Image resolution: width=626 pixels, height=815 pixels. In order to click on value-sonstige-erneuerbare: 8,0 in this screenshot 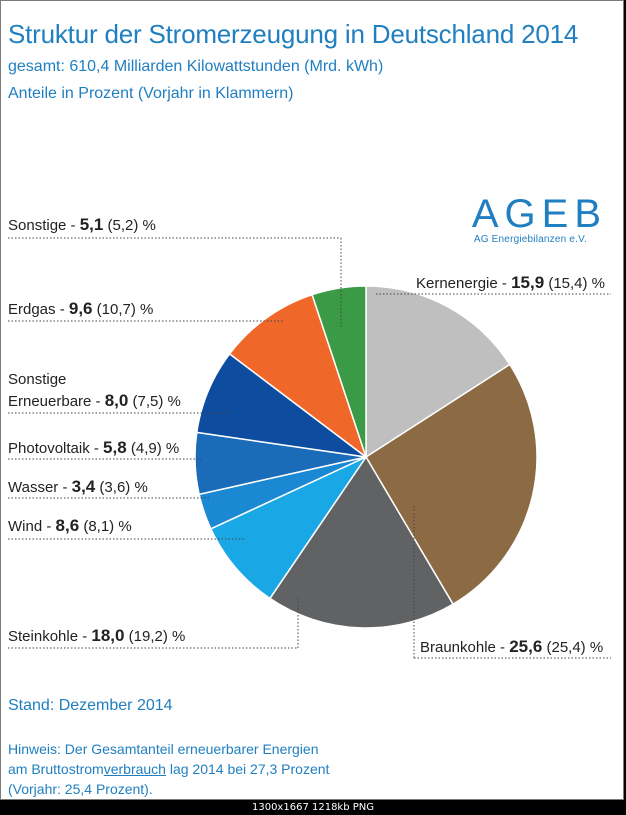, I will do `click(117, 400)`.